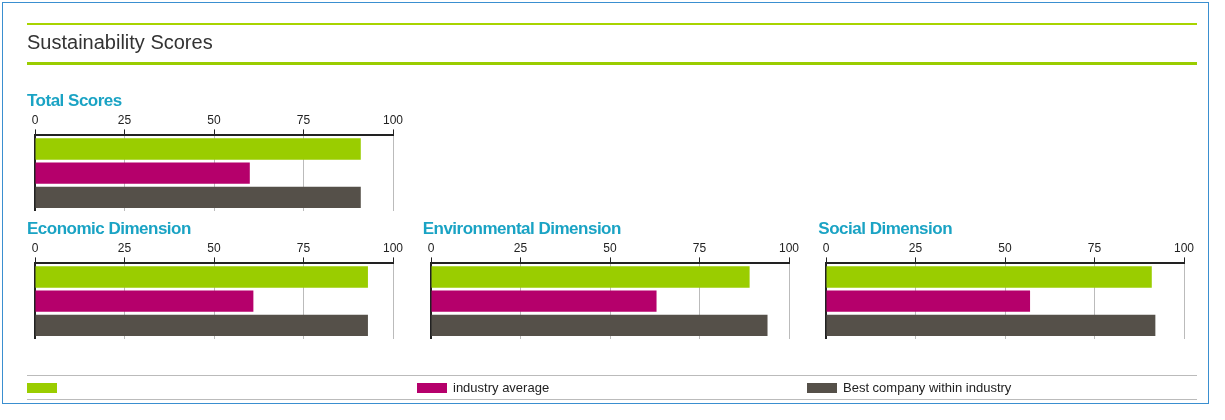 The height and width of the screenshot is (420, 1225). What do you see at coordinates (927, 387) in the screenshot?
I see `legend-label: Best company within industry` at bounding box center [927, 387].